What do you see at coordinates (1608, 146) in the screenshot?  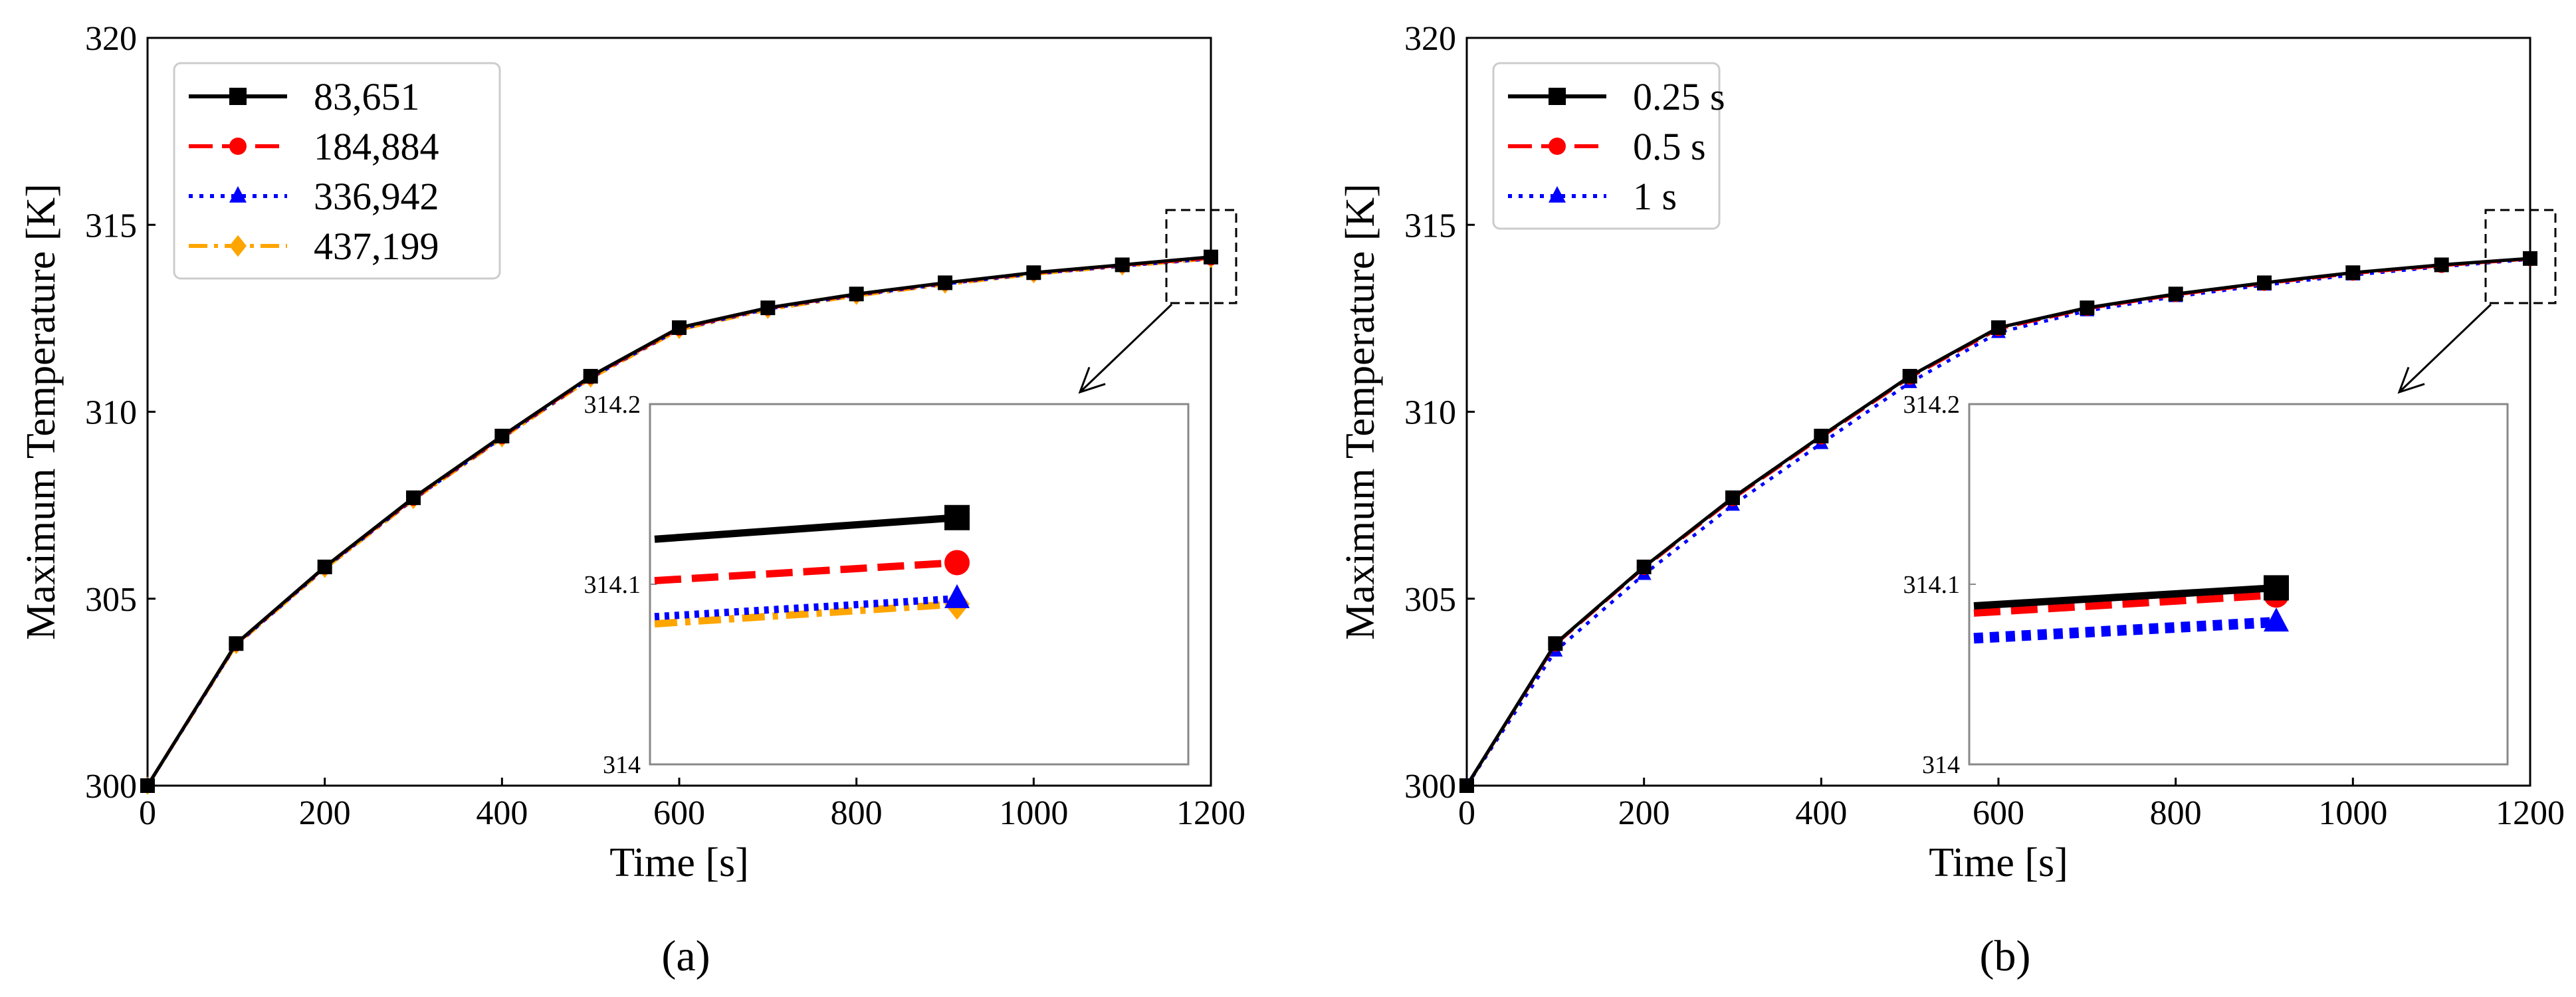 I see `legend: 0.25 s 0.5 s 1 s` at bounding box center [1608, 146].